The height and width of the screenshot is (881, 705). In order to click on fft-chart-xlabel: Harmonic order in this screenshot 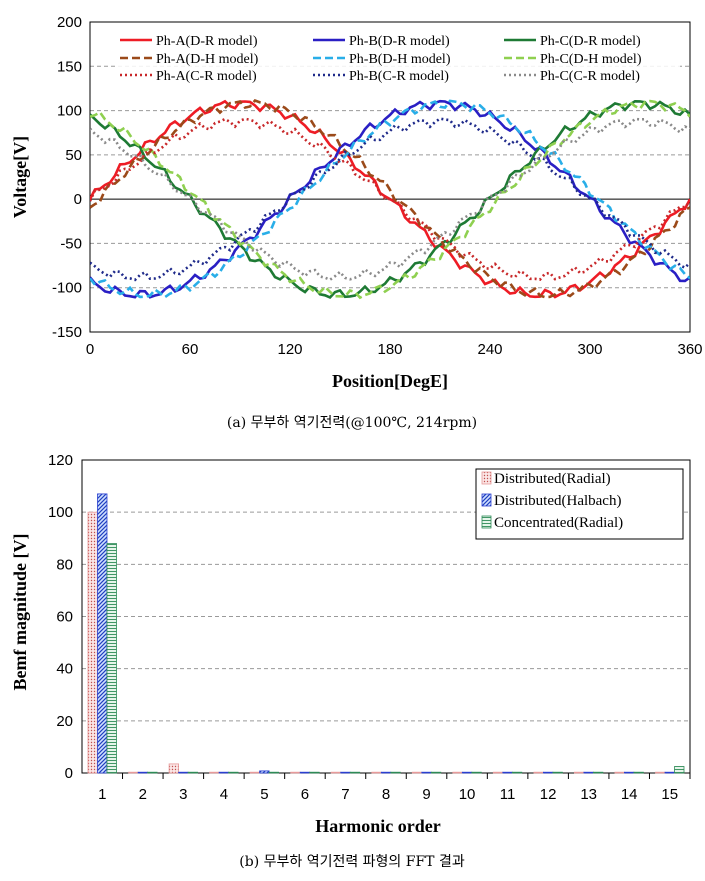, I will do `click(377, 826)`.